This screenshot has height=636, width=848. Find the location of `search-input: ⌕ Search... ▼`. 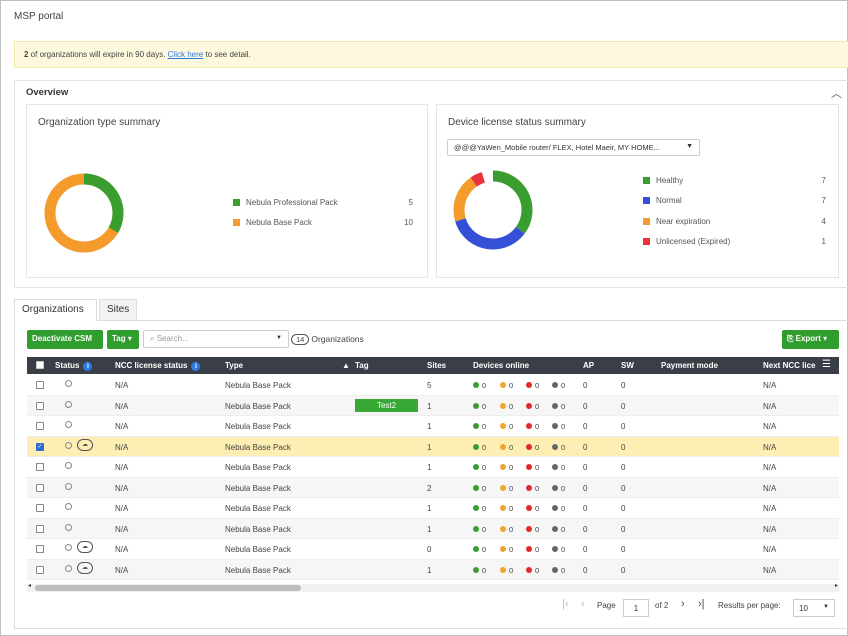

search-input: ⌕ Search... ▼ is located at coordinates (216, 339).